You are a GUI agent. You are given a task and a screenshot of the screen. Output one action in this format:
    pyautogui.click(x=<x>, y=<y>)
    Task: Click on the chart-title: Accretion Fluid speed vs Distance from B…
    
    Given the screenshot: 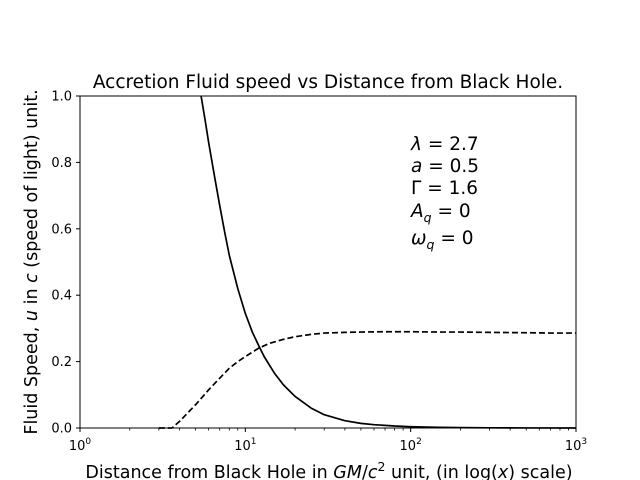 What is the action you would take?
    pyautogui.click(x=328, y=82)
    